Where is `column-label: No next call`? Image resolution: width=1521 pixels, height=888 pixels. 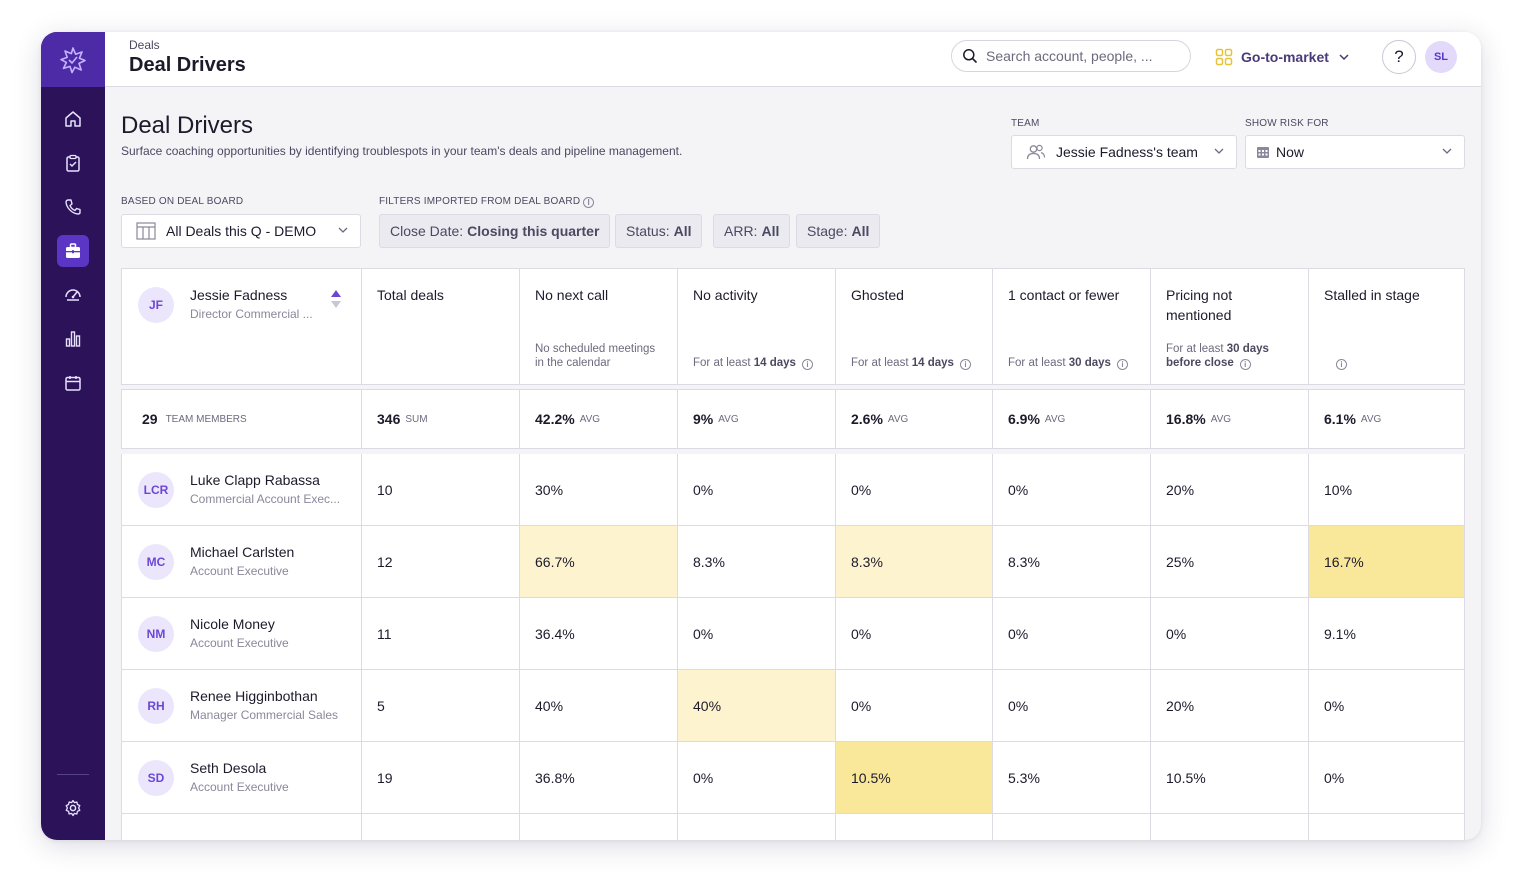
column-label: No next call is located at coordinates (572, 295).